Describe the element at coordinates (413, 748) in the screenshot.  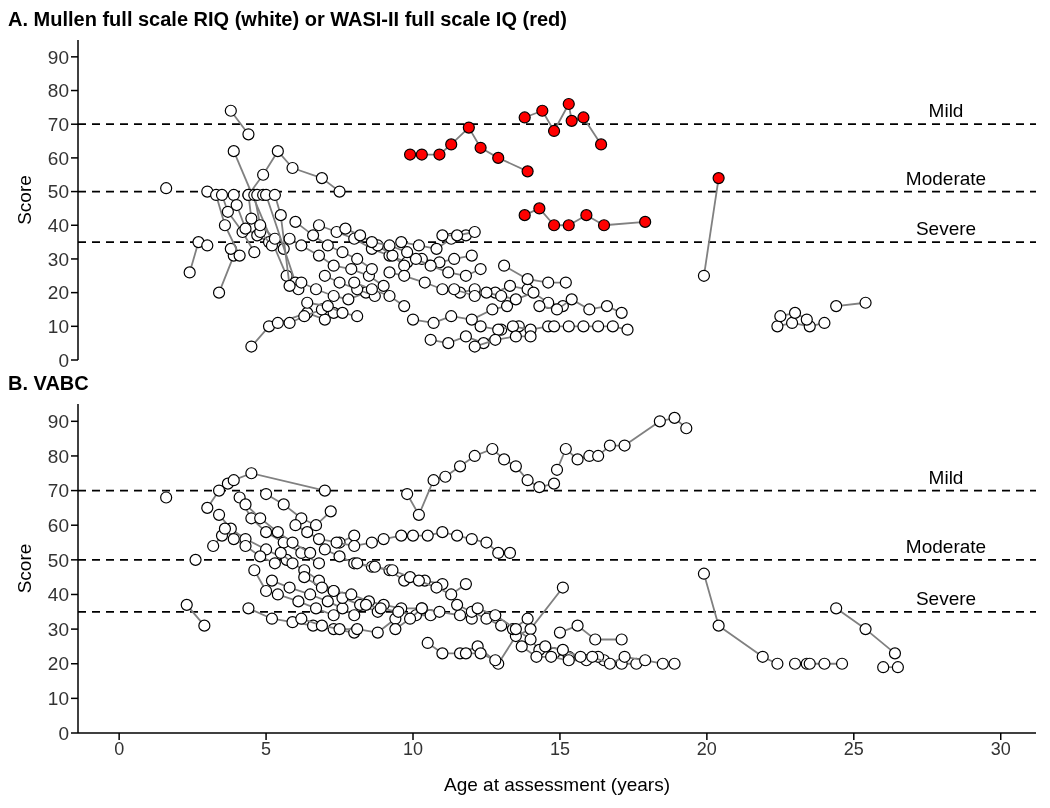
I see `x-tick-label: 10` at that location.